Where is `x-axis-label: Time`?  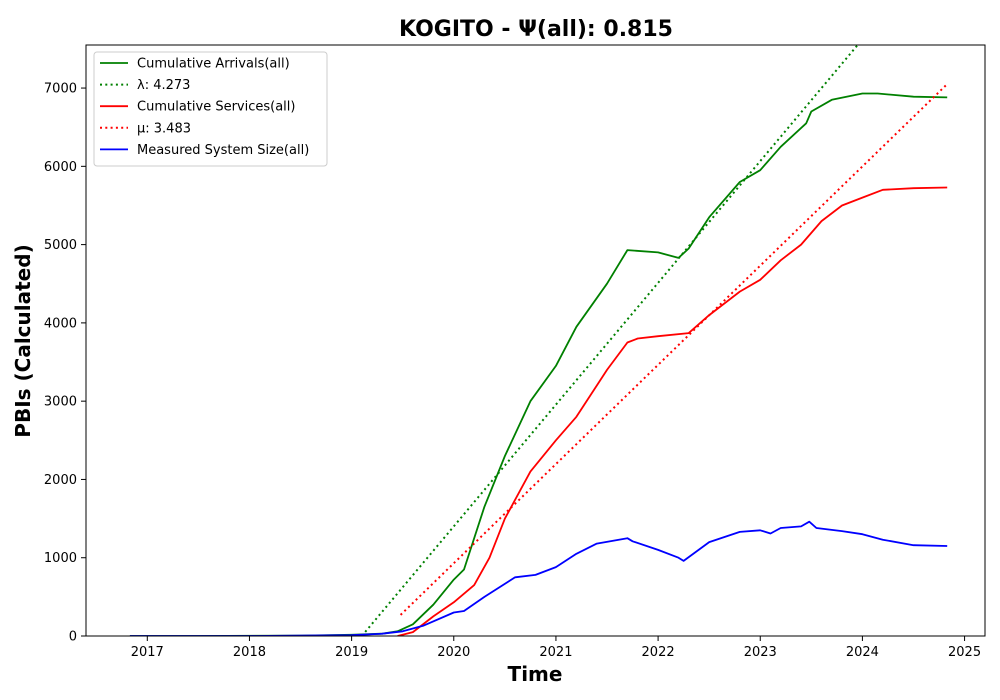
x-axis-label: Time is located at coordinates (535, 674).